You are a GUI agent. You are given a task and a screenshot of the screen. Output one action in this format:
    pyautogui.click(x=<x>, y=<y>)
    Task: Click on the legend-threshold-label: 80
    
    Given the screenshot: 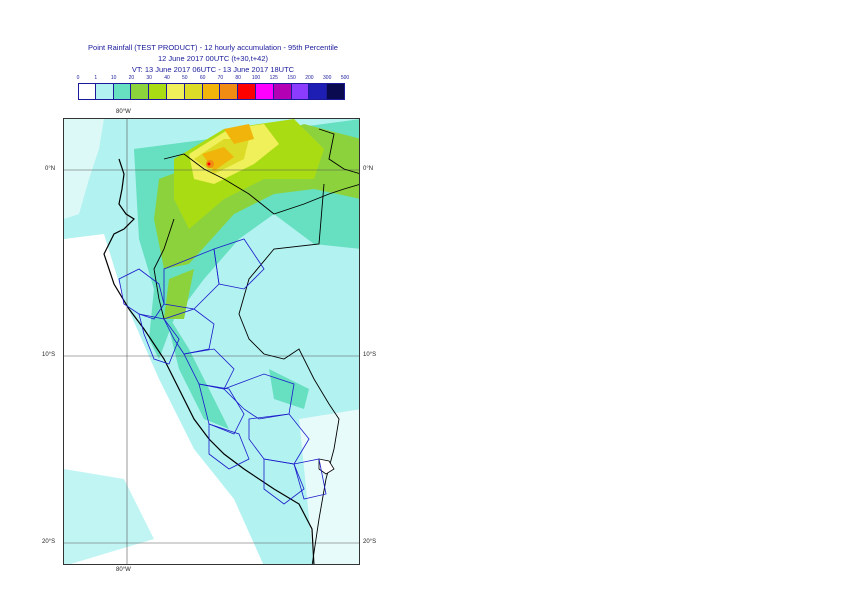 What is the action you would take?
    pyautogui.click(x=238, y=78)
    